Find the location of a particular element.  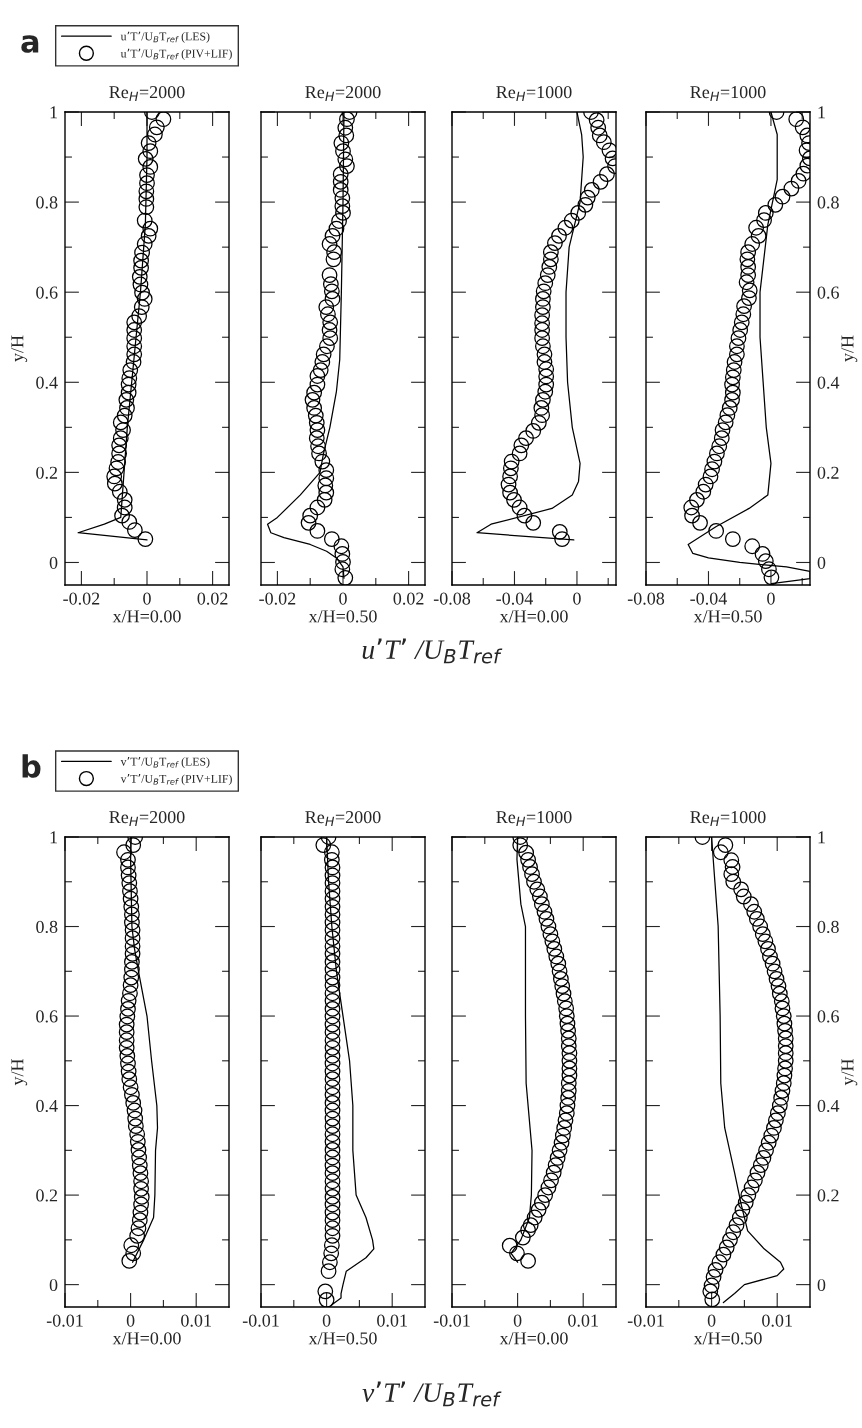

legend-label: u’T’/U$_{B}$T$_{ref}$ (LES) is located at coordinates (165, 37).